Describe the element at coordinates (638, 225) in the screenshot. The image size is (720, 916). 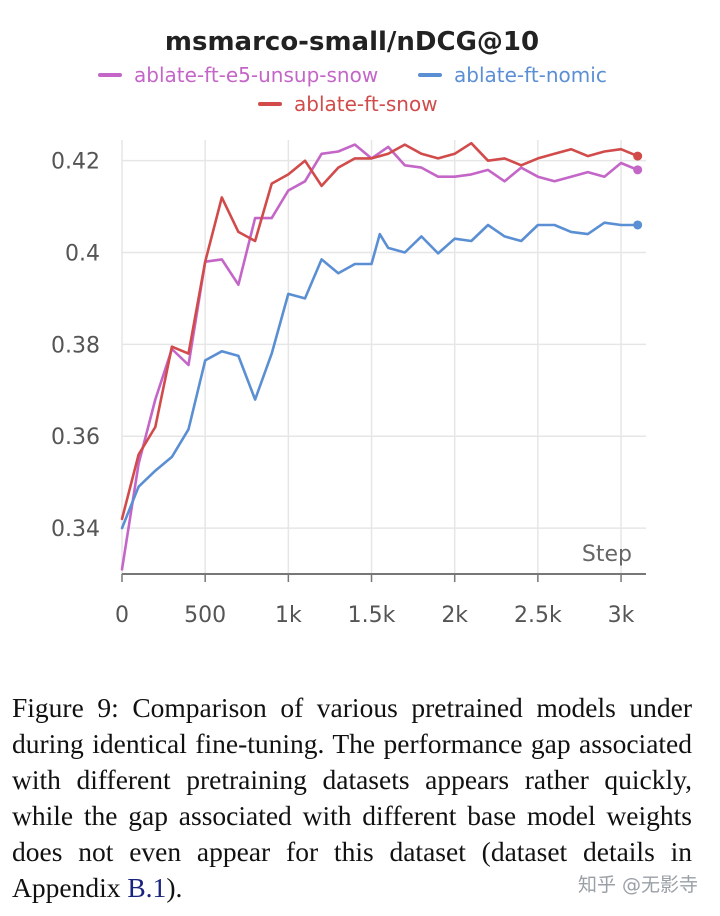
I see `series-end-marker-ablate-ft-nomic` at that location.